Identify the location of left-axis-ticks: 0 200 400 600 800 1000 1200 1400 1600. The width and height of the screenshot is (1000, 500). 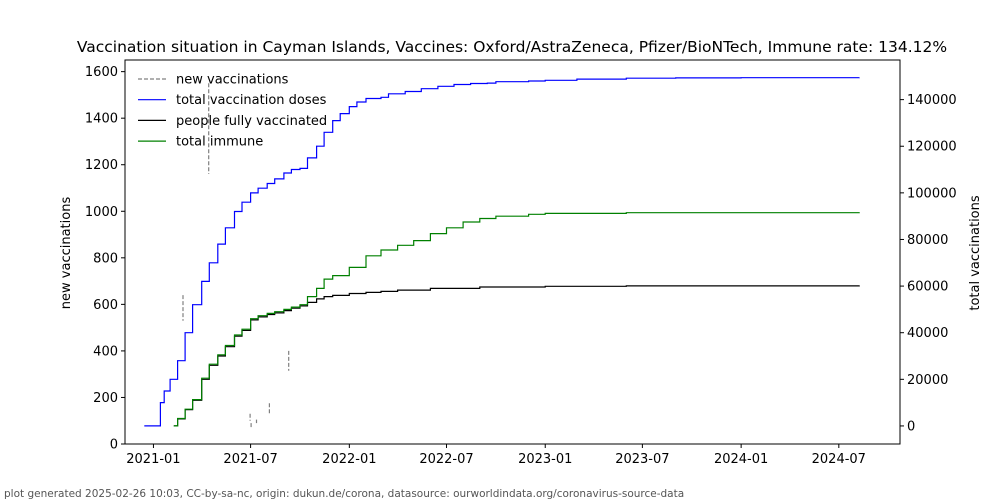
(105, 259).